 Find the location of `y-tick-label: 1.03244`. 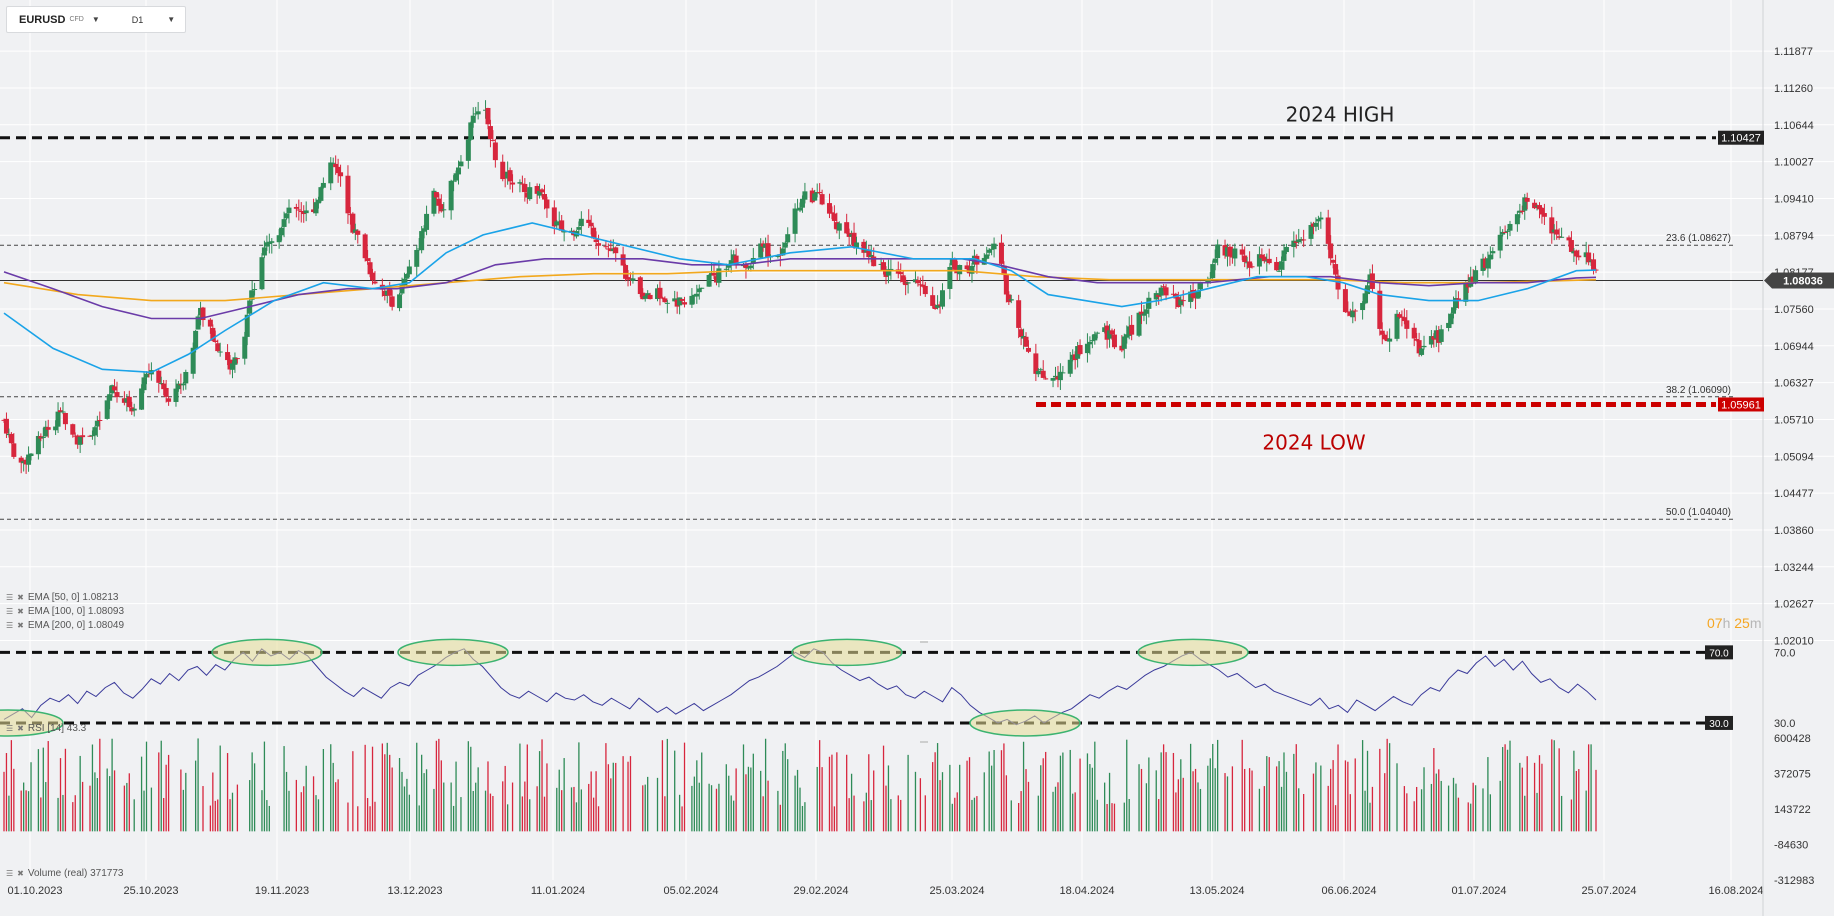

y-tick-label: 1.03244 is located at coordinates (1794, 568).